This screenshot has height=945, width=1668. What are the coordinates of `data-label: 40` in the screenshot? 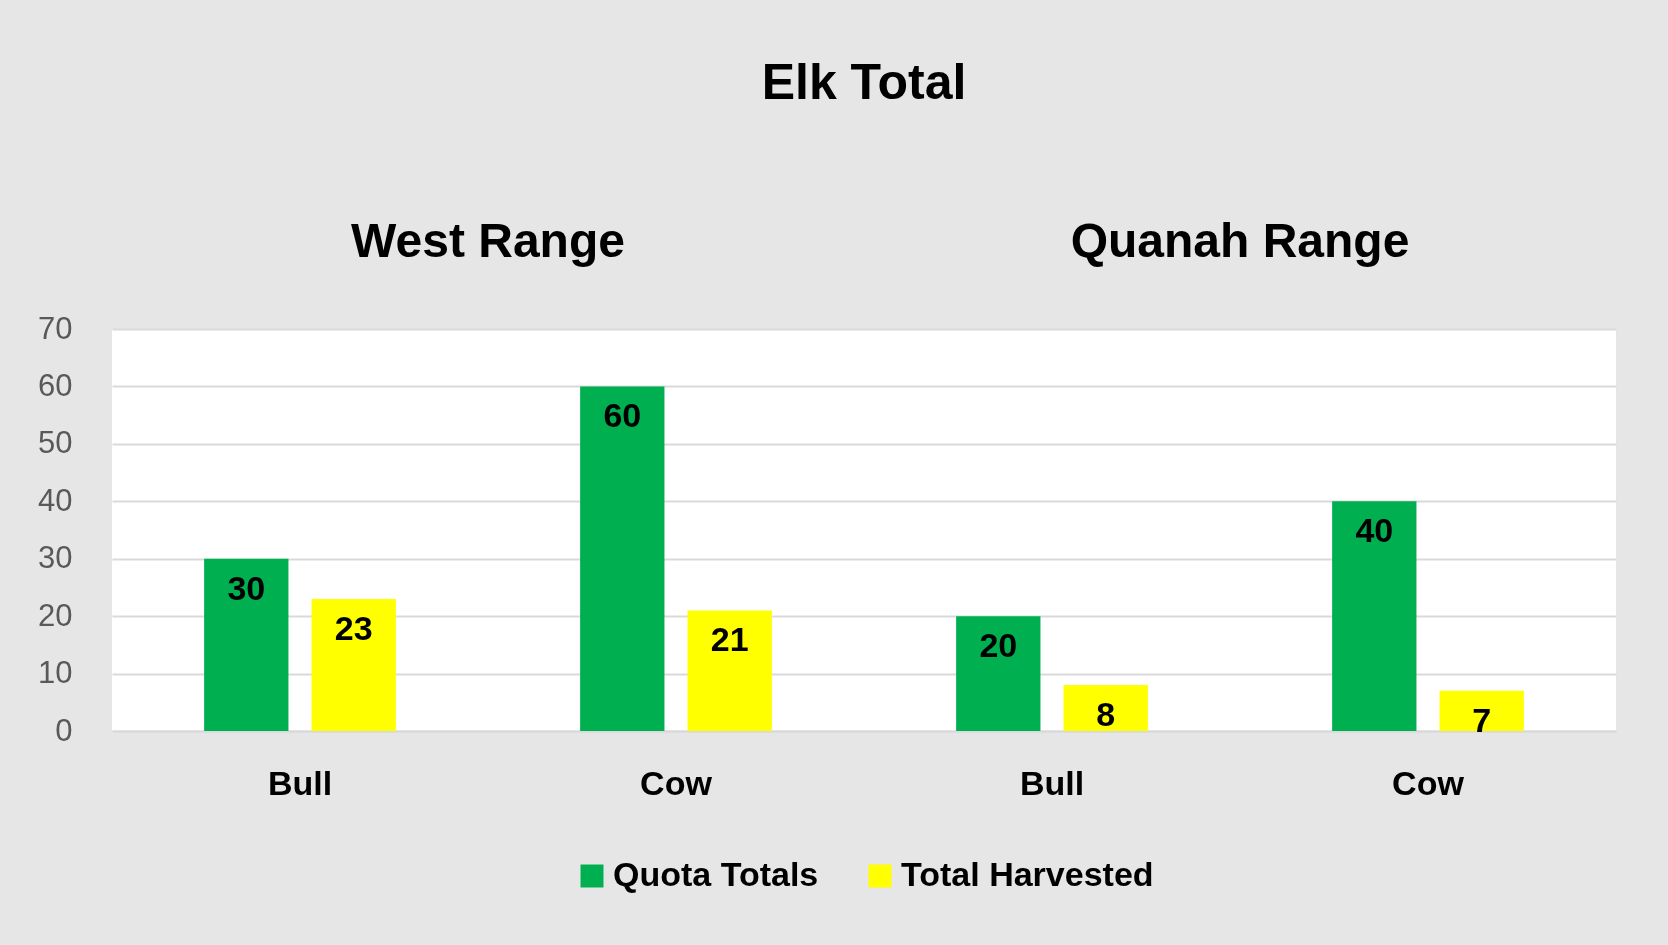 It's located at (1374, 530).